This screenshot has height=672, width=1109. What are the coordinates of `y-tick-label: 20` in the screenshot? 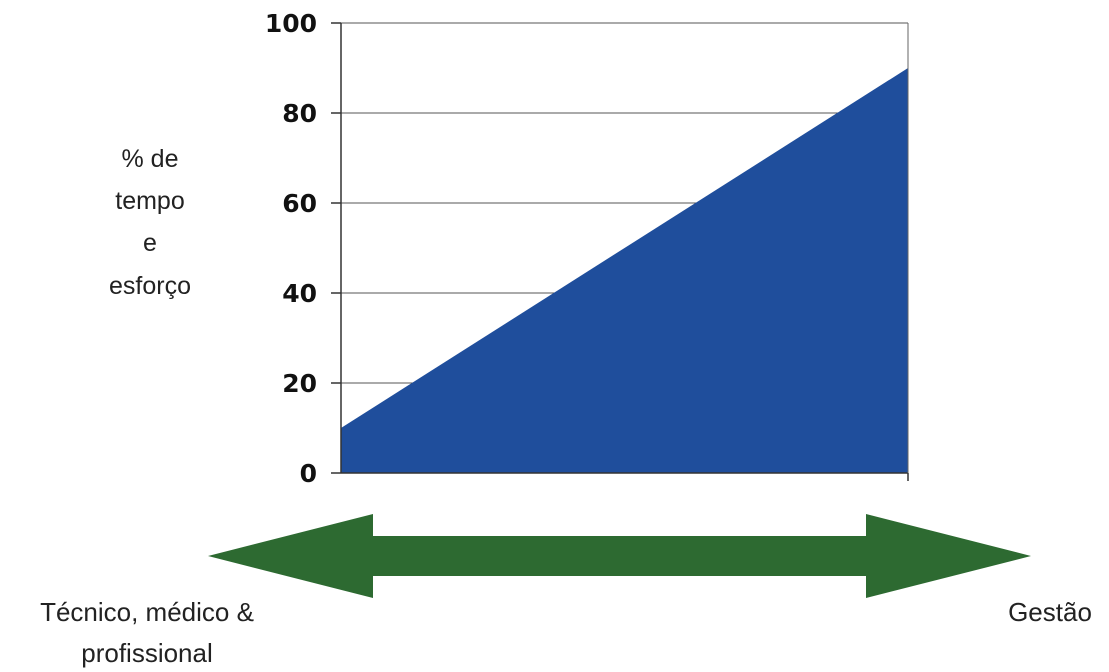 It's located at (299, 383).